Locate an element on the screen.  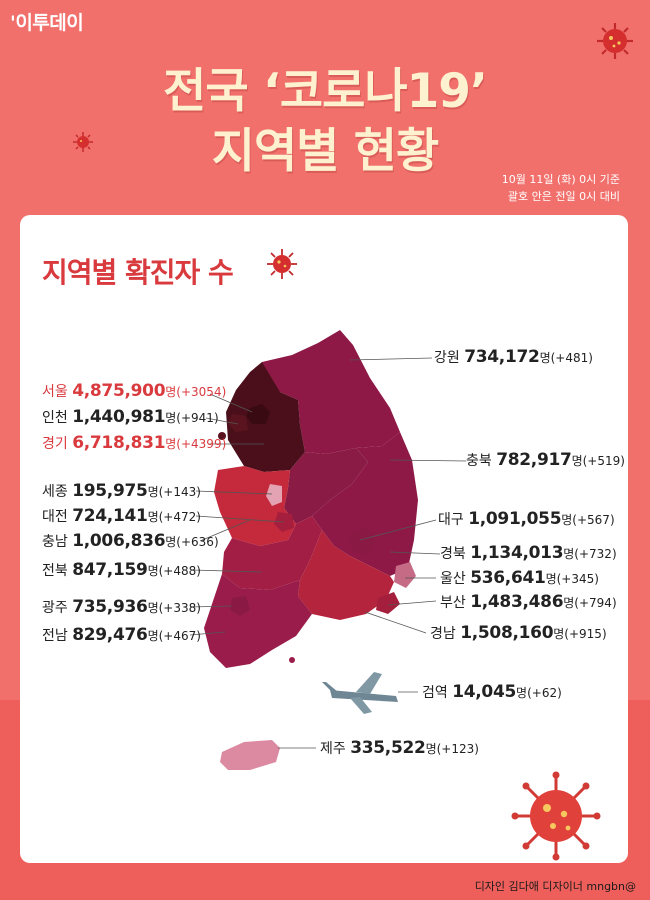
region-label-jeonnam: 전남 829,476명(+467) is located at coordinates (121, 635).